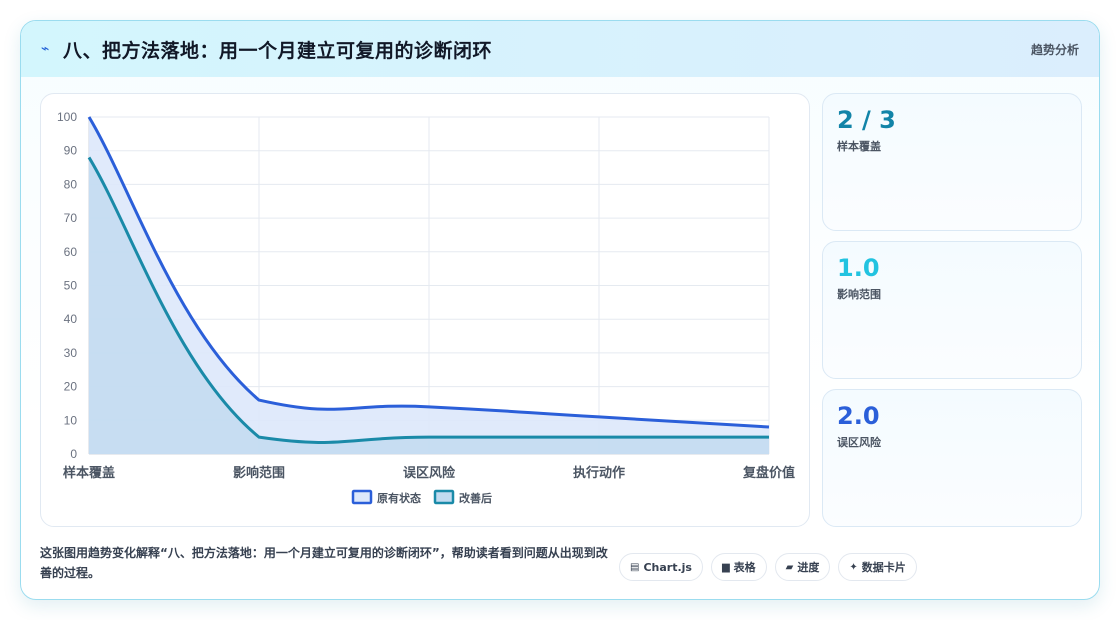  Describe the element at coordinates (429, 473) in the screenshot. I see `x-tick-label: 误区风险` at that location.